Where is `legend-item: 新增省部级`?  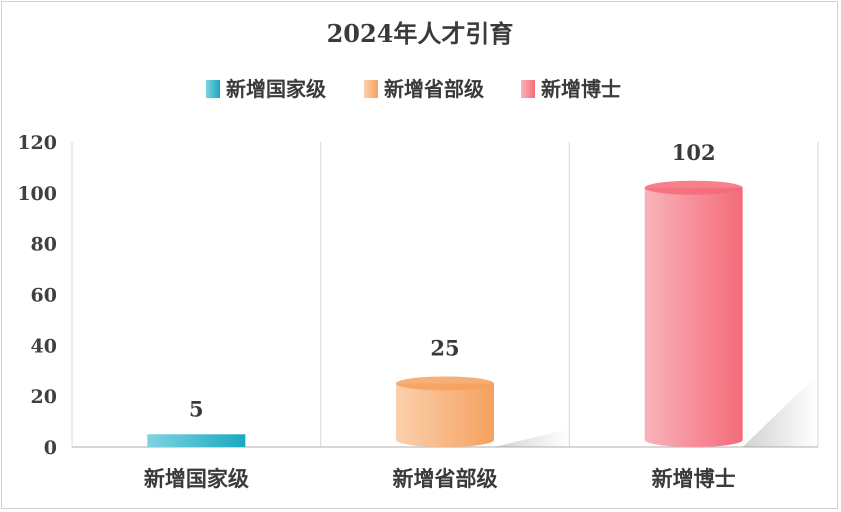
legend-item: 新增省部级 is located at coordinates (424, 89).